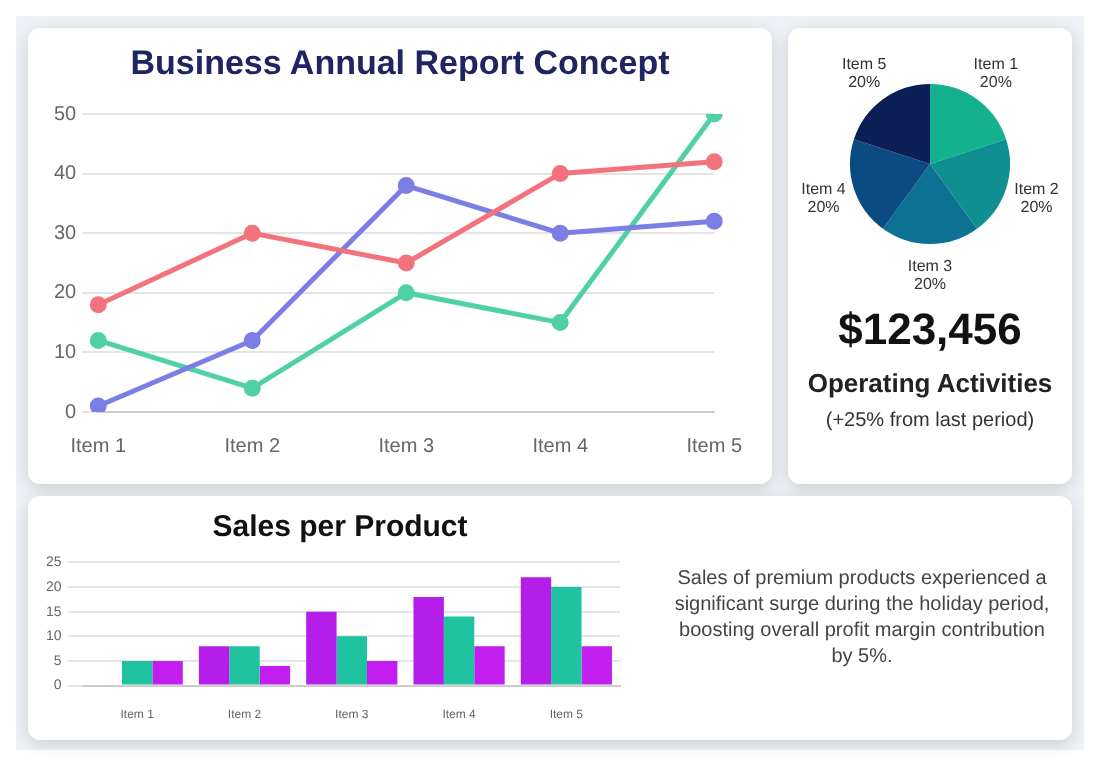 The image size is (1100, 766). Describe the element at coordinates (930, 266) in the screenshot. I see `slice-label: Item 3` at that location.